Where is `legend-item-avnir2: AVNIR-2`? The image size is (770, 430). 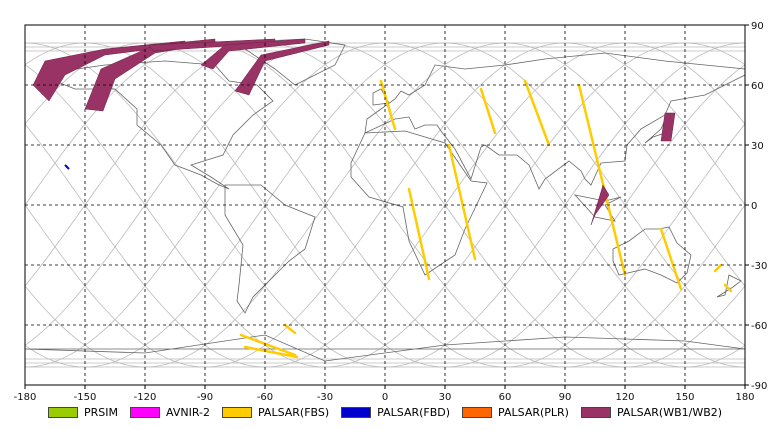
legend-item-avnir2: AVNIR-2 is located at coordinates (170, 412).